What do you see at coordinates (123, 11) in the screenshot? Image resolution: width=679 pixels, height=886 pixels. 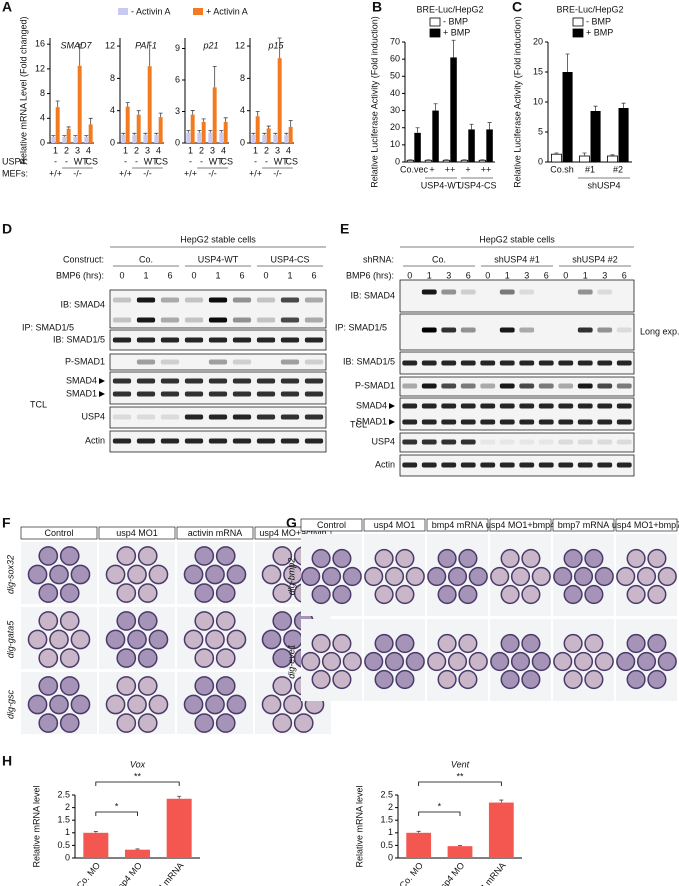 I see `legend-swatch` at bounding box center [123, 11].